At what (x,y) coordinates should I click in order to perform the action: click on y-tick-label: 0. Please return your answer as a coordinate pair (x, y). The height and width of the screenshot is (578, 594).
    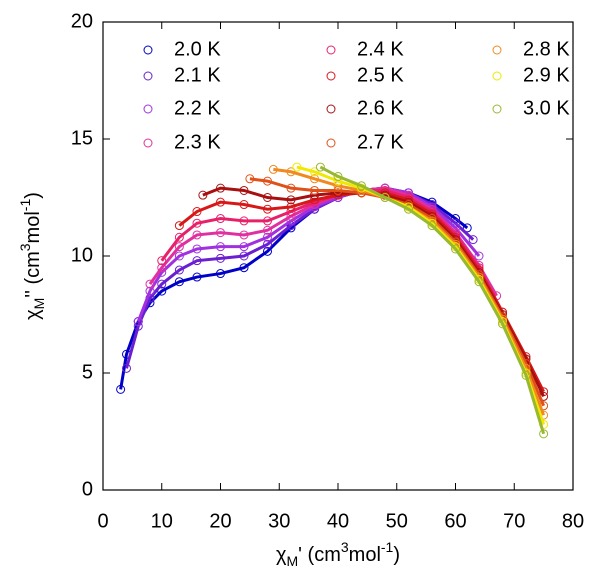
    Looking at the image, I should click on (87, 489).